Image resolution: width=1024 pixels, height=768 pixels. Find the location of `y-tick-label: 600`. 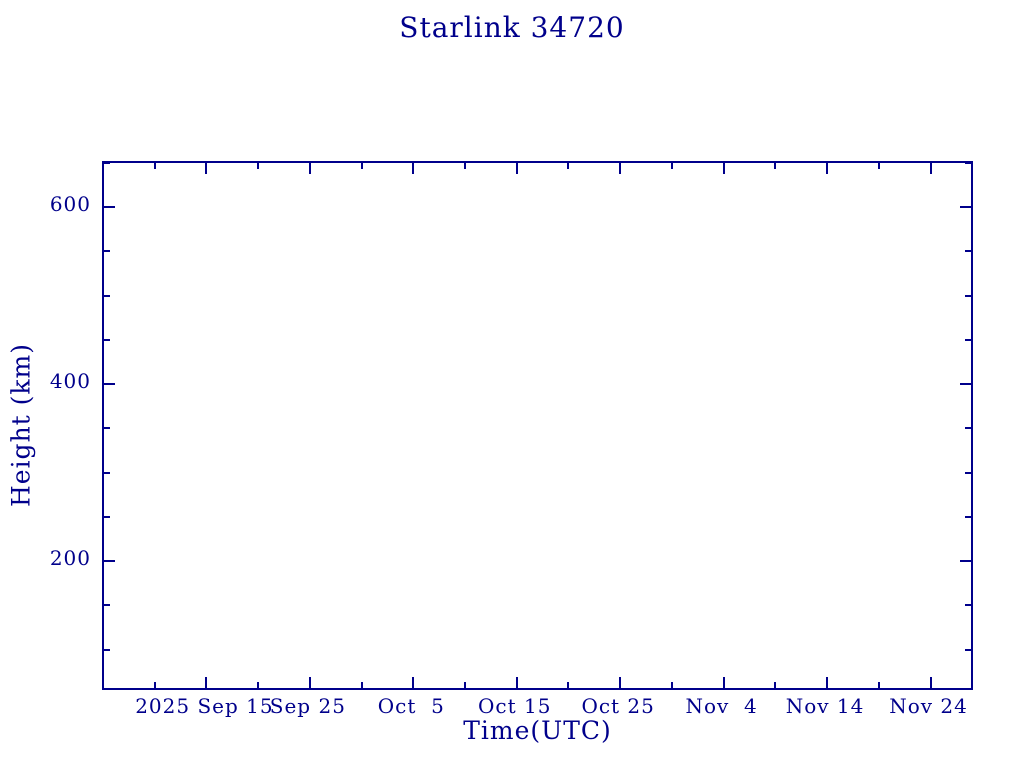

y-tick-label: 600 is located at coordinates (70, 204).